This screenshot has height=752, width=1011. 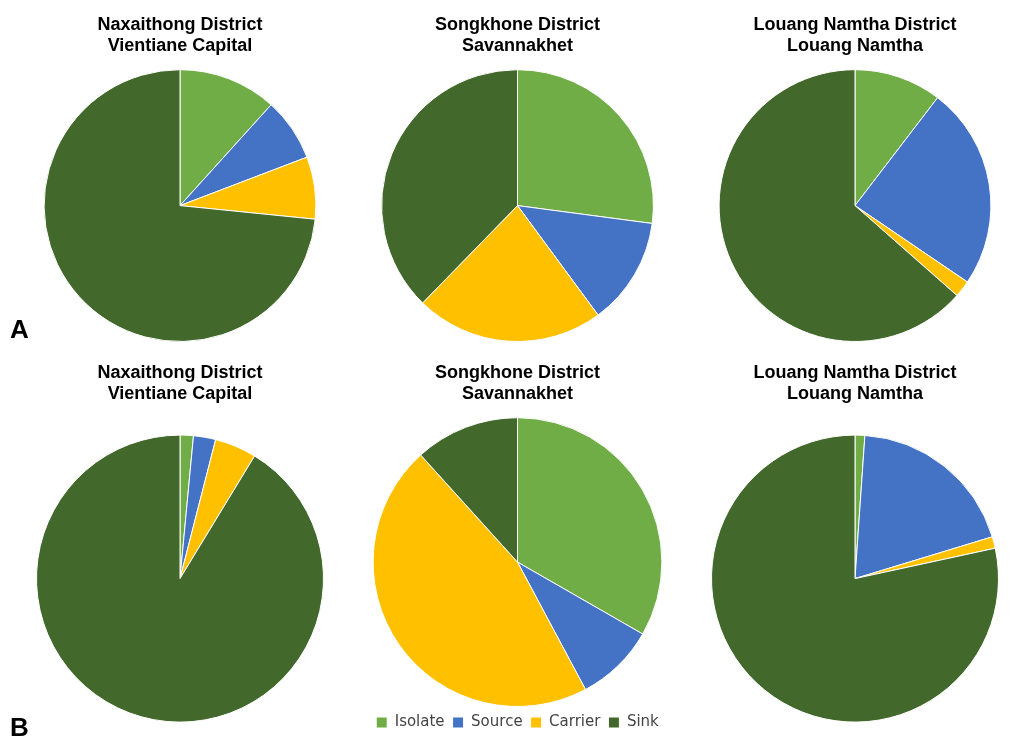 What do you see at coordinates (497, 721) in the screenshot?
I see `legend-label: Source` at bounding box center [497, 721].